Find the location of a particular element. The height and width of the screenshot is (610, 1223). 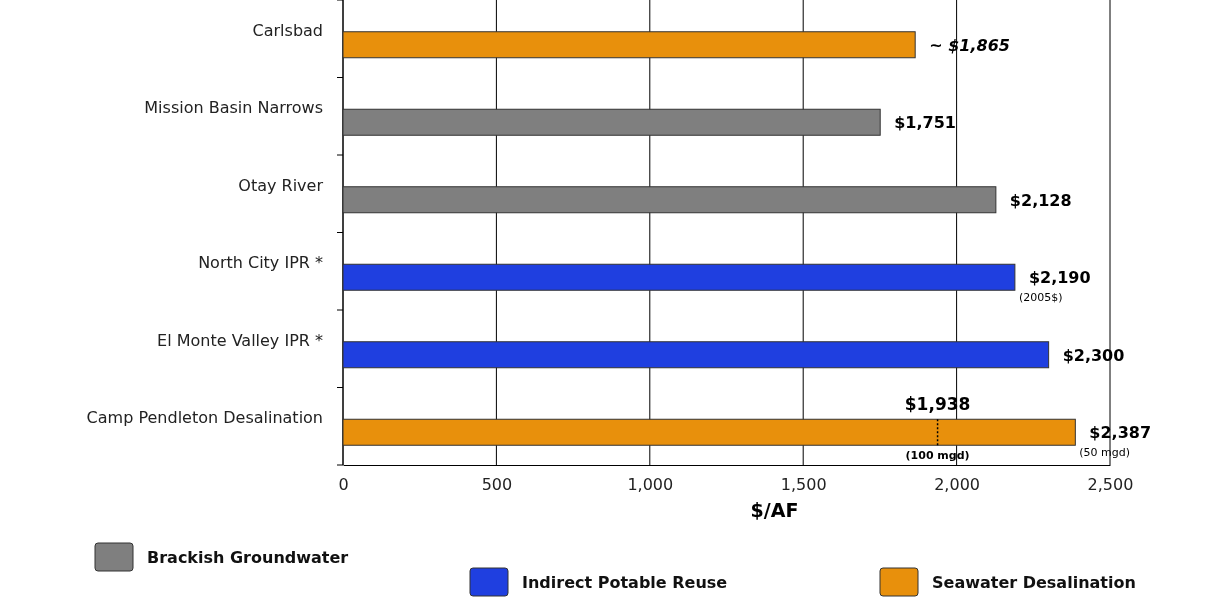

annotation: (50 mgd) is located at coordinates (1105, 453).